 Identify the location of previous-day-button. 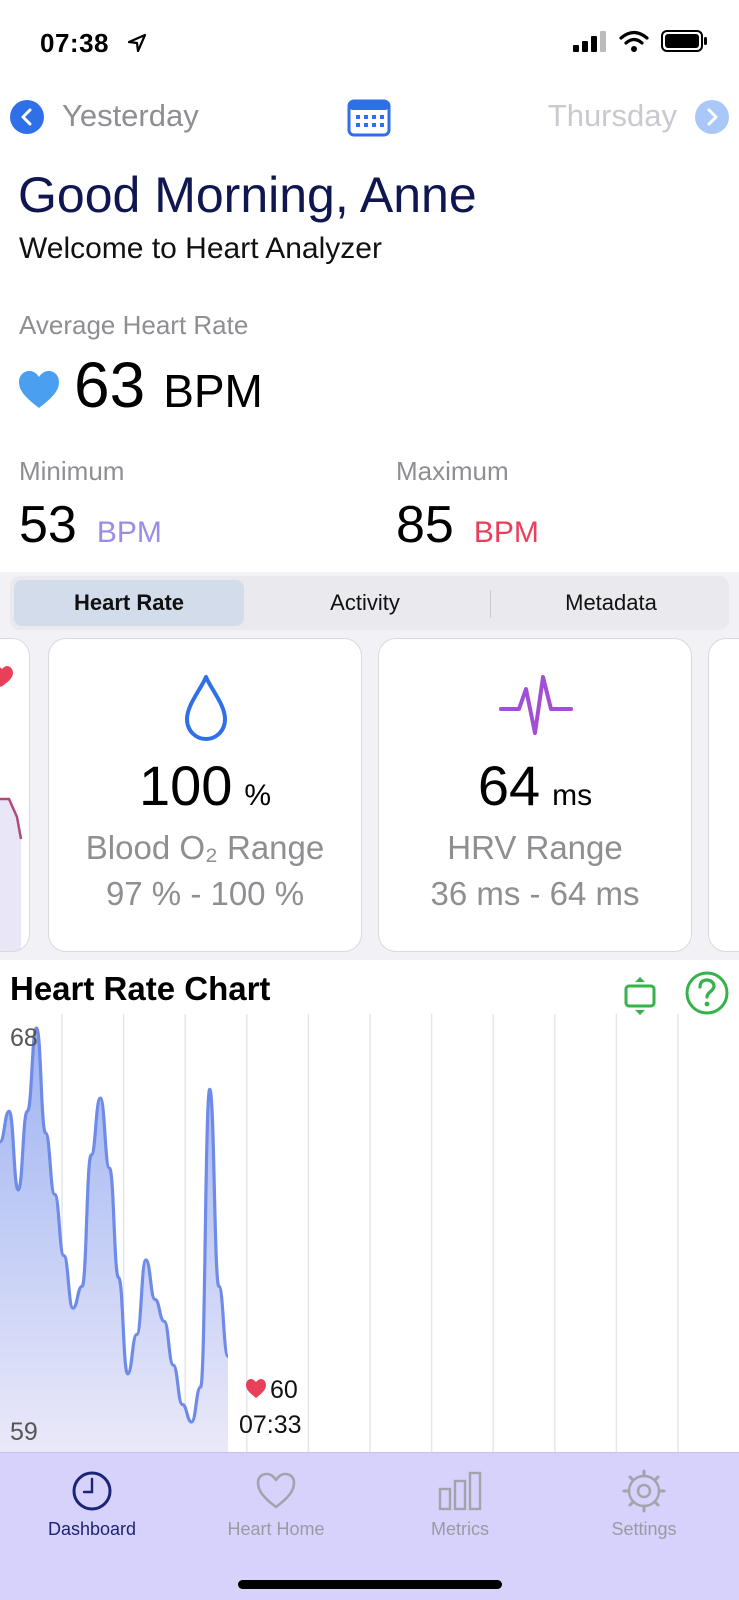
(27, 117).